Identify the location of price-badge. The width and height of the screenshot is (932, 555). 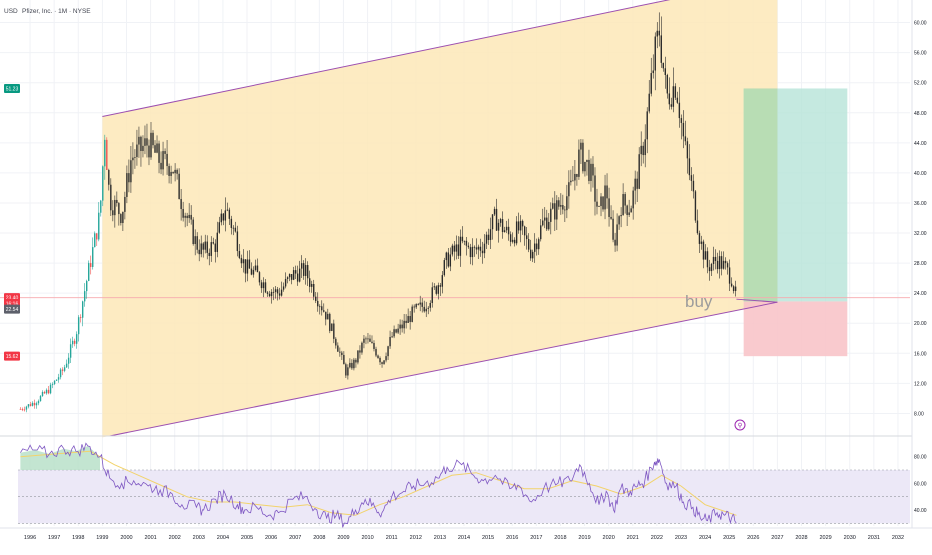
(12, 88).